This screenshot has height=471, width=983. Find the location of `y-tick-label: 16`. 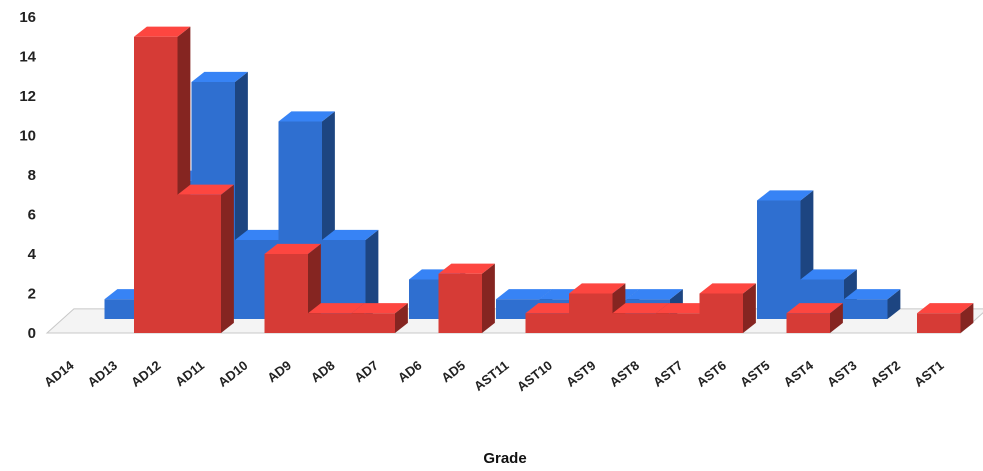

y-tick-label: 16 is located at coordinates (27, 17).